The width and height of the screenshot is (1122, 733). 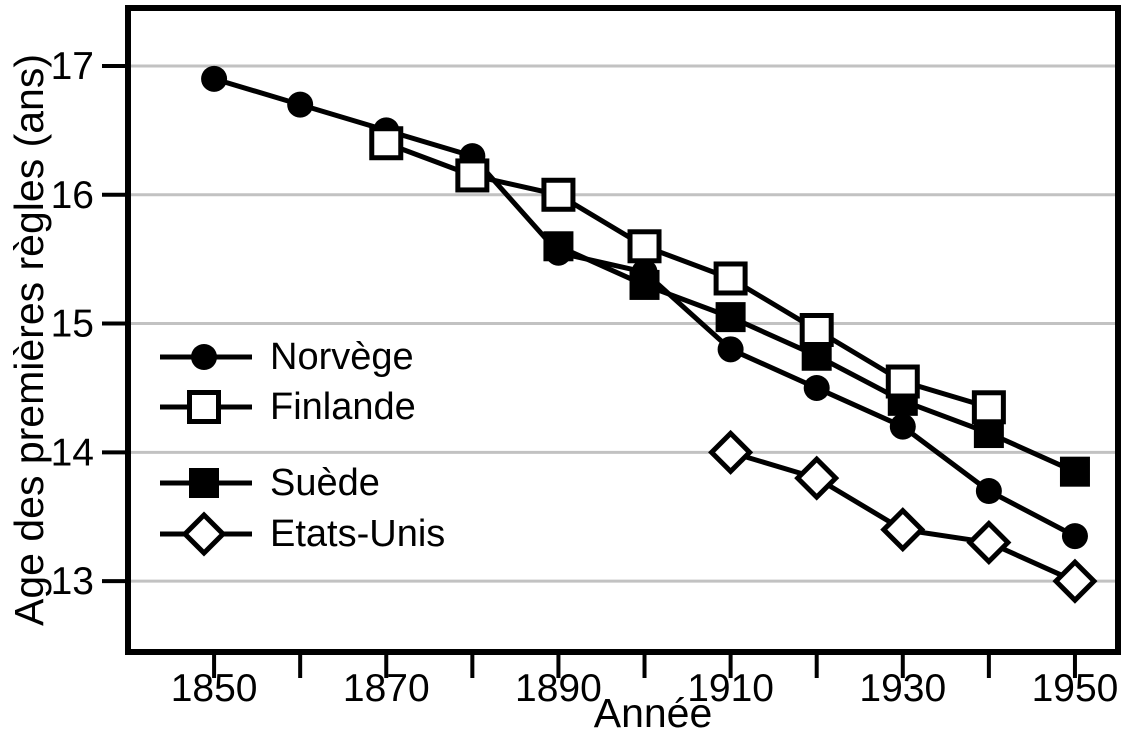 I want to click on legend-item-suede: Suède, so click(x=269, y=483).